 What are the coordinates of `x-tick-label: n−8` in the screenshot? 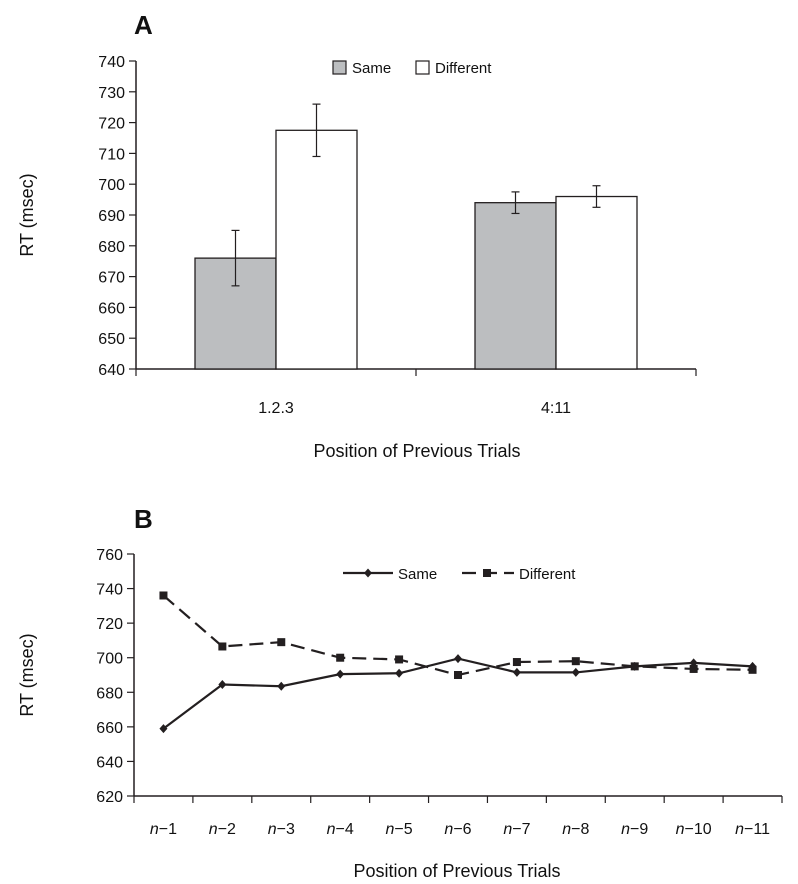 It's located at (575, 829).